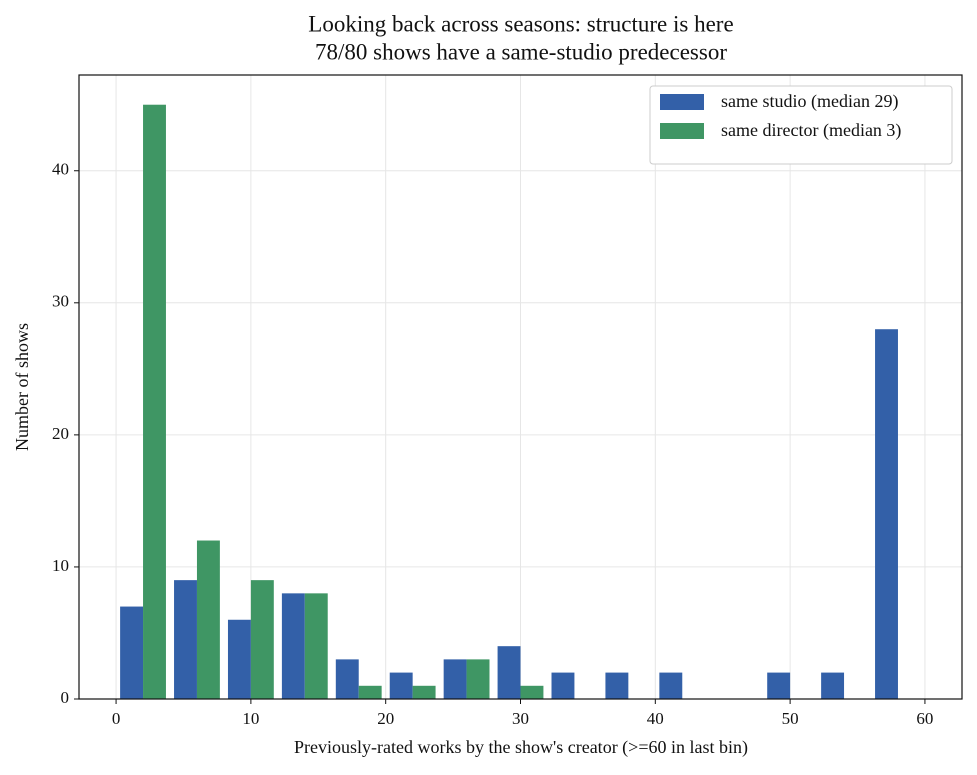  What do you see at coordinates (520, 718) in the screenshot?
I see `x-tick-label: 30` at bounding box center [520, 718].